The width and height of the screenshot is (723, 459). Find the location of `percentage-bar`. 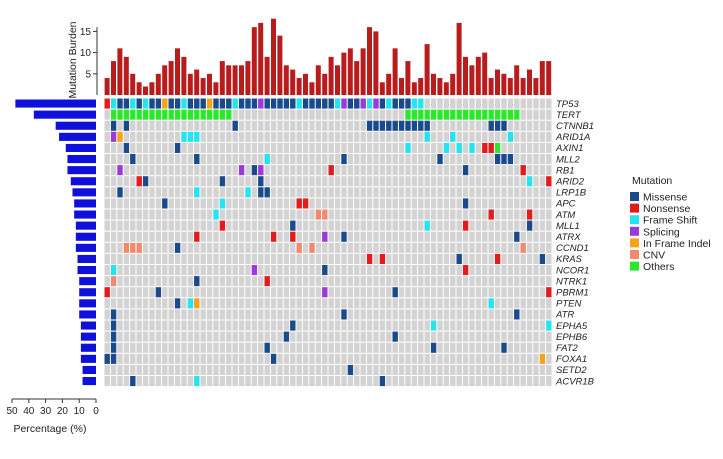

percentage-bar is located at coordinates (89, 369).